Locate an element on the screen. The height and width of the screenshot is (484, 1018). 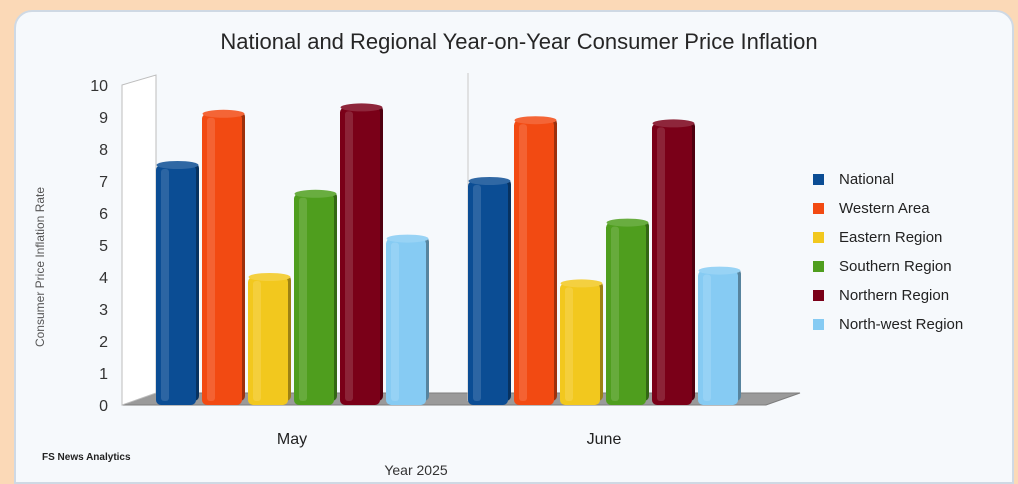
chart-labels: May June is located at coordinates (449, 439).